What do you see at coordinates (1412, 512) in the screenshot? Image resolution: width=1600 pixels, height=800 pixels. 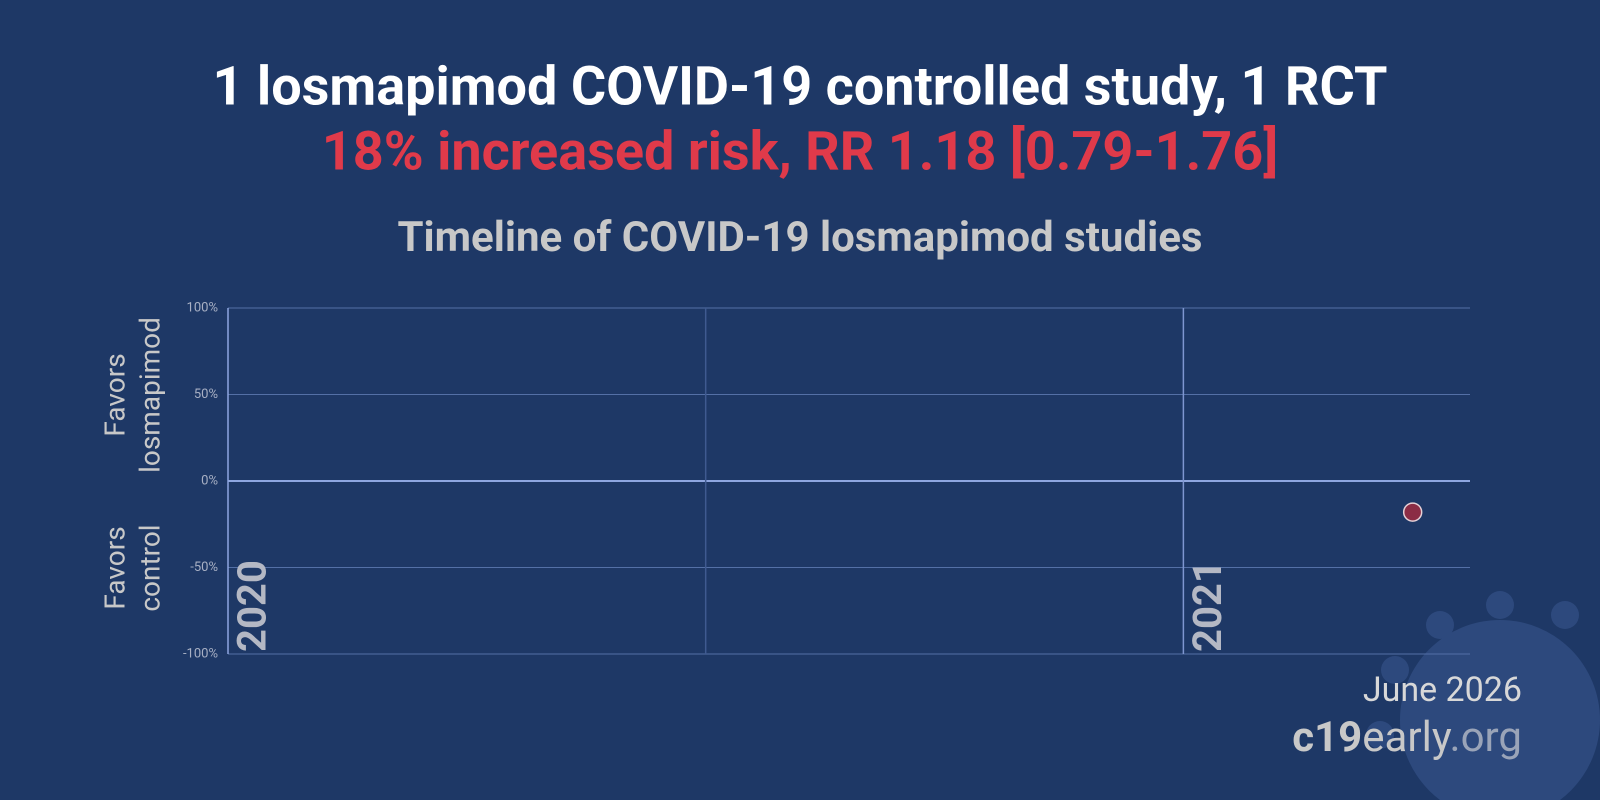 I see `point` at bounding box center [1412, 512].